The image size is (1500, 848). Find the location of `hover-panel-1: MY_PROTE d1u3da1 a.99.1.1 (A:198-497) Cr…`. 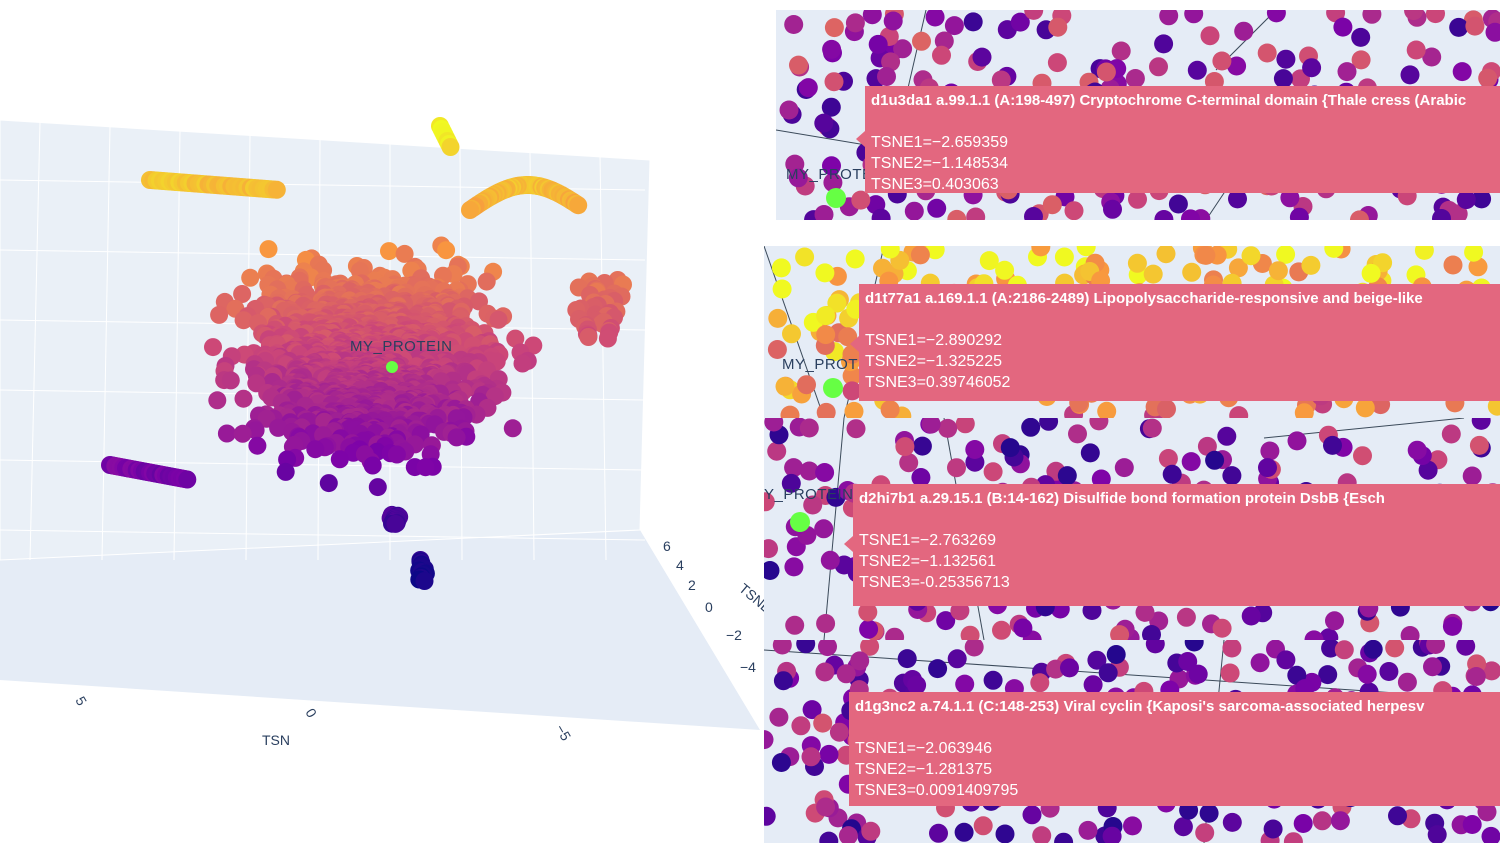

hover-panel-1: MY_PROTE d1u3da1 a.99.1.1 (A:198-497) Cr… is located at coordinates (1138, 115).